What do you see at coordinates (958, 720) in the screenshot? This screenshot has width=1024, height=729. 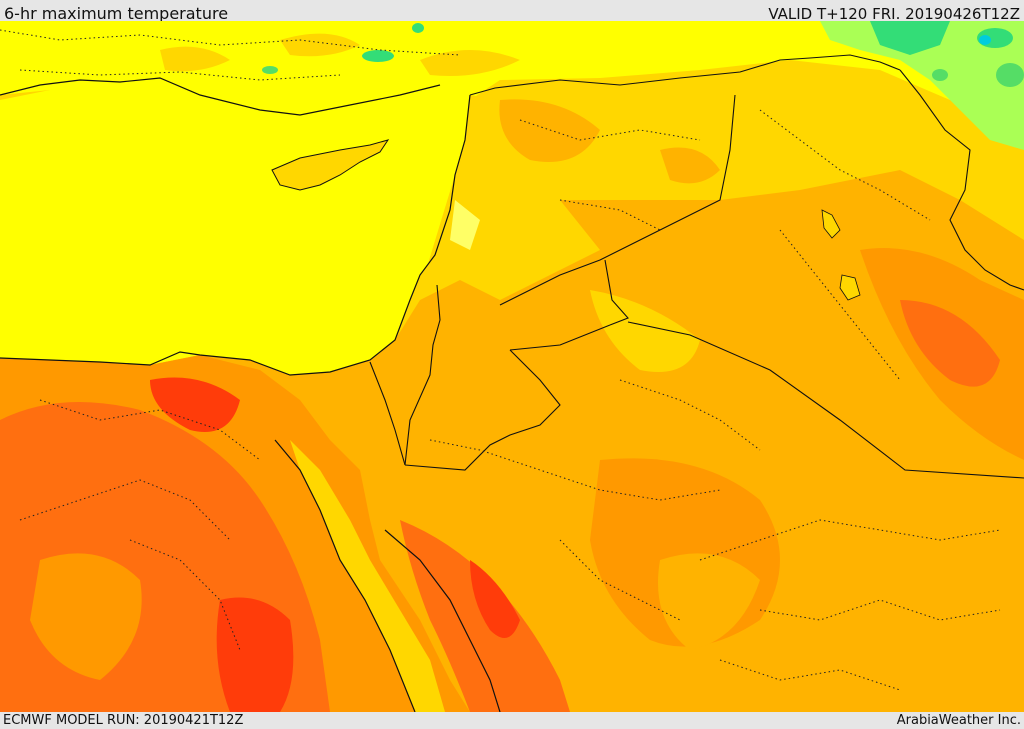 I see `credit-label: ArabiaWeather Inc.` at bounding box center [958, 720].